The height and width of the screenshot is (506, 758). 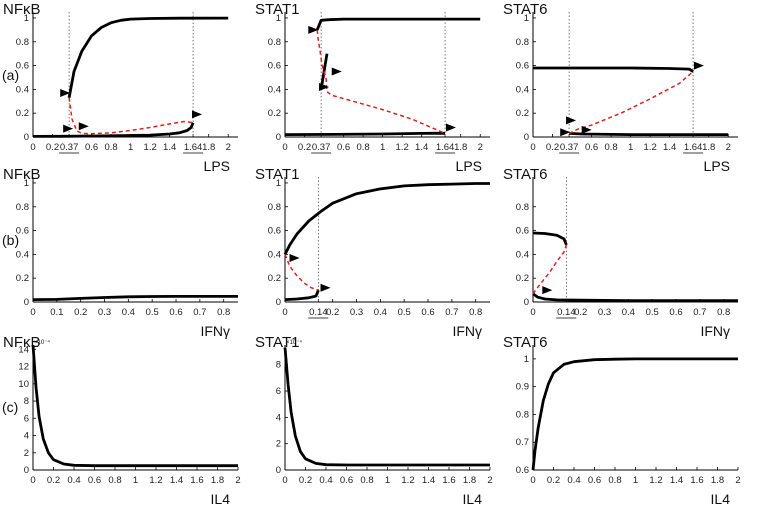 What do you see at coordinates (469, 166) in the screenshot?
I see `x-axis-label: LPS` at bounding box center [469, 166].